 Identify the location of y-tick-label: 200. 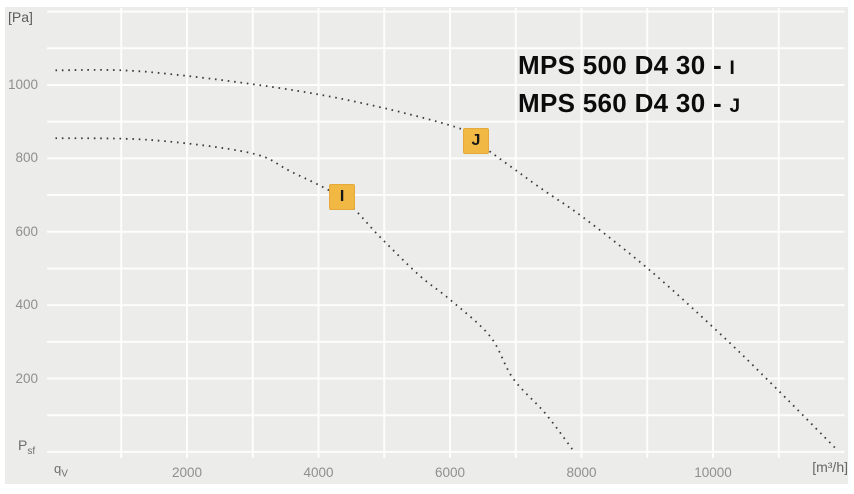
(26, 378).